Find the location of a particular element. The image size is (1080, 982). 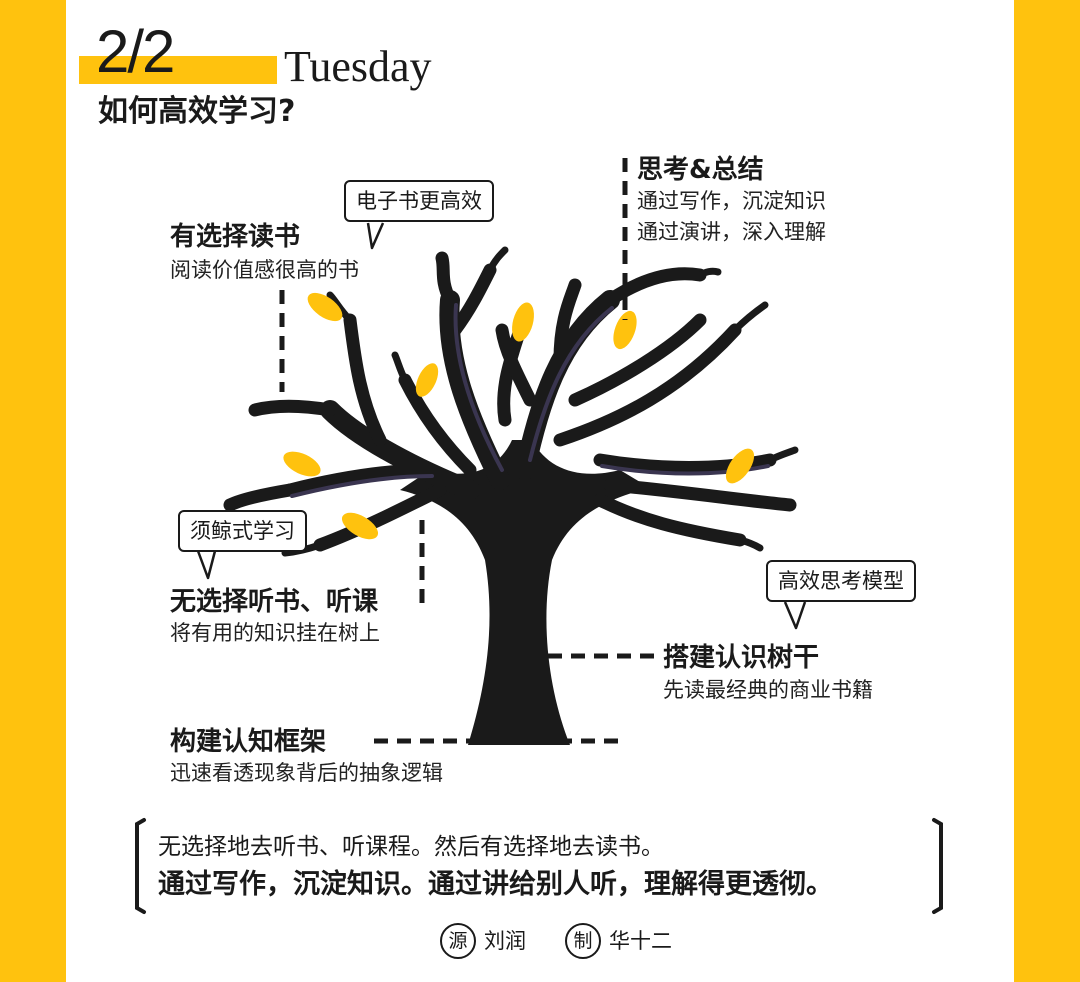

leaf-icons is located at coordinates (519, 416).